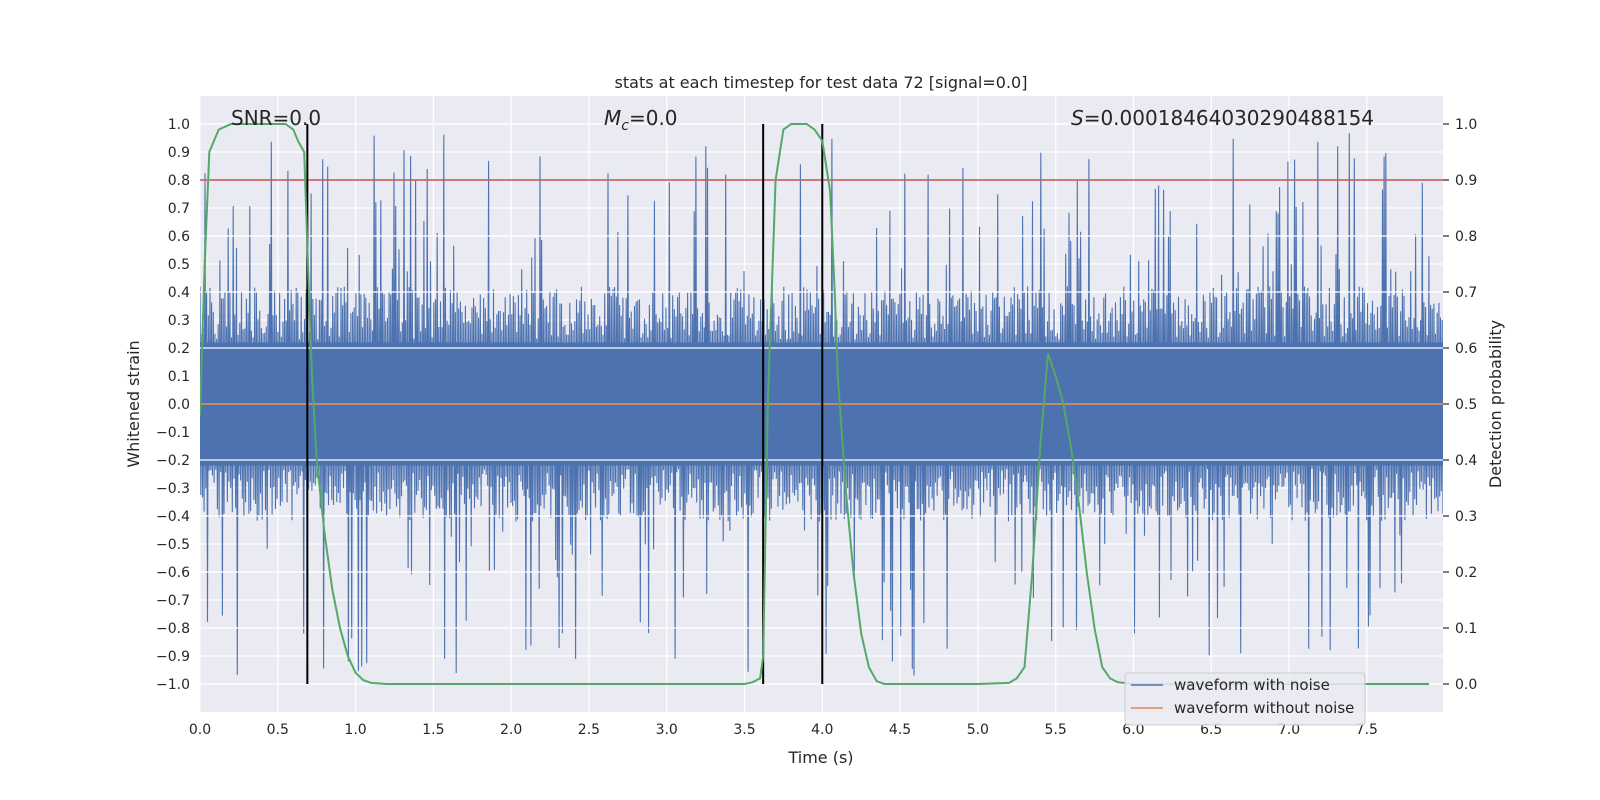  What do you see at coordinates (744, 730) in the screenshot?
I see `x-tick-label: 3.5` at bounding box center [744, 730].